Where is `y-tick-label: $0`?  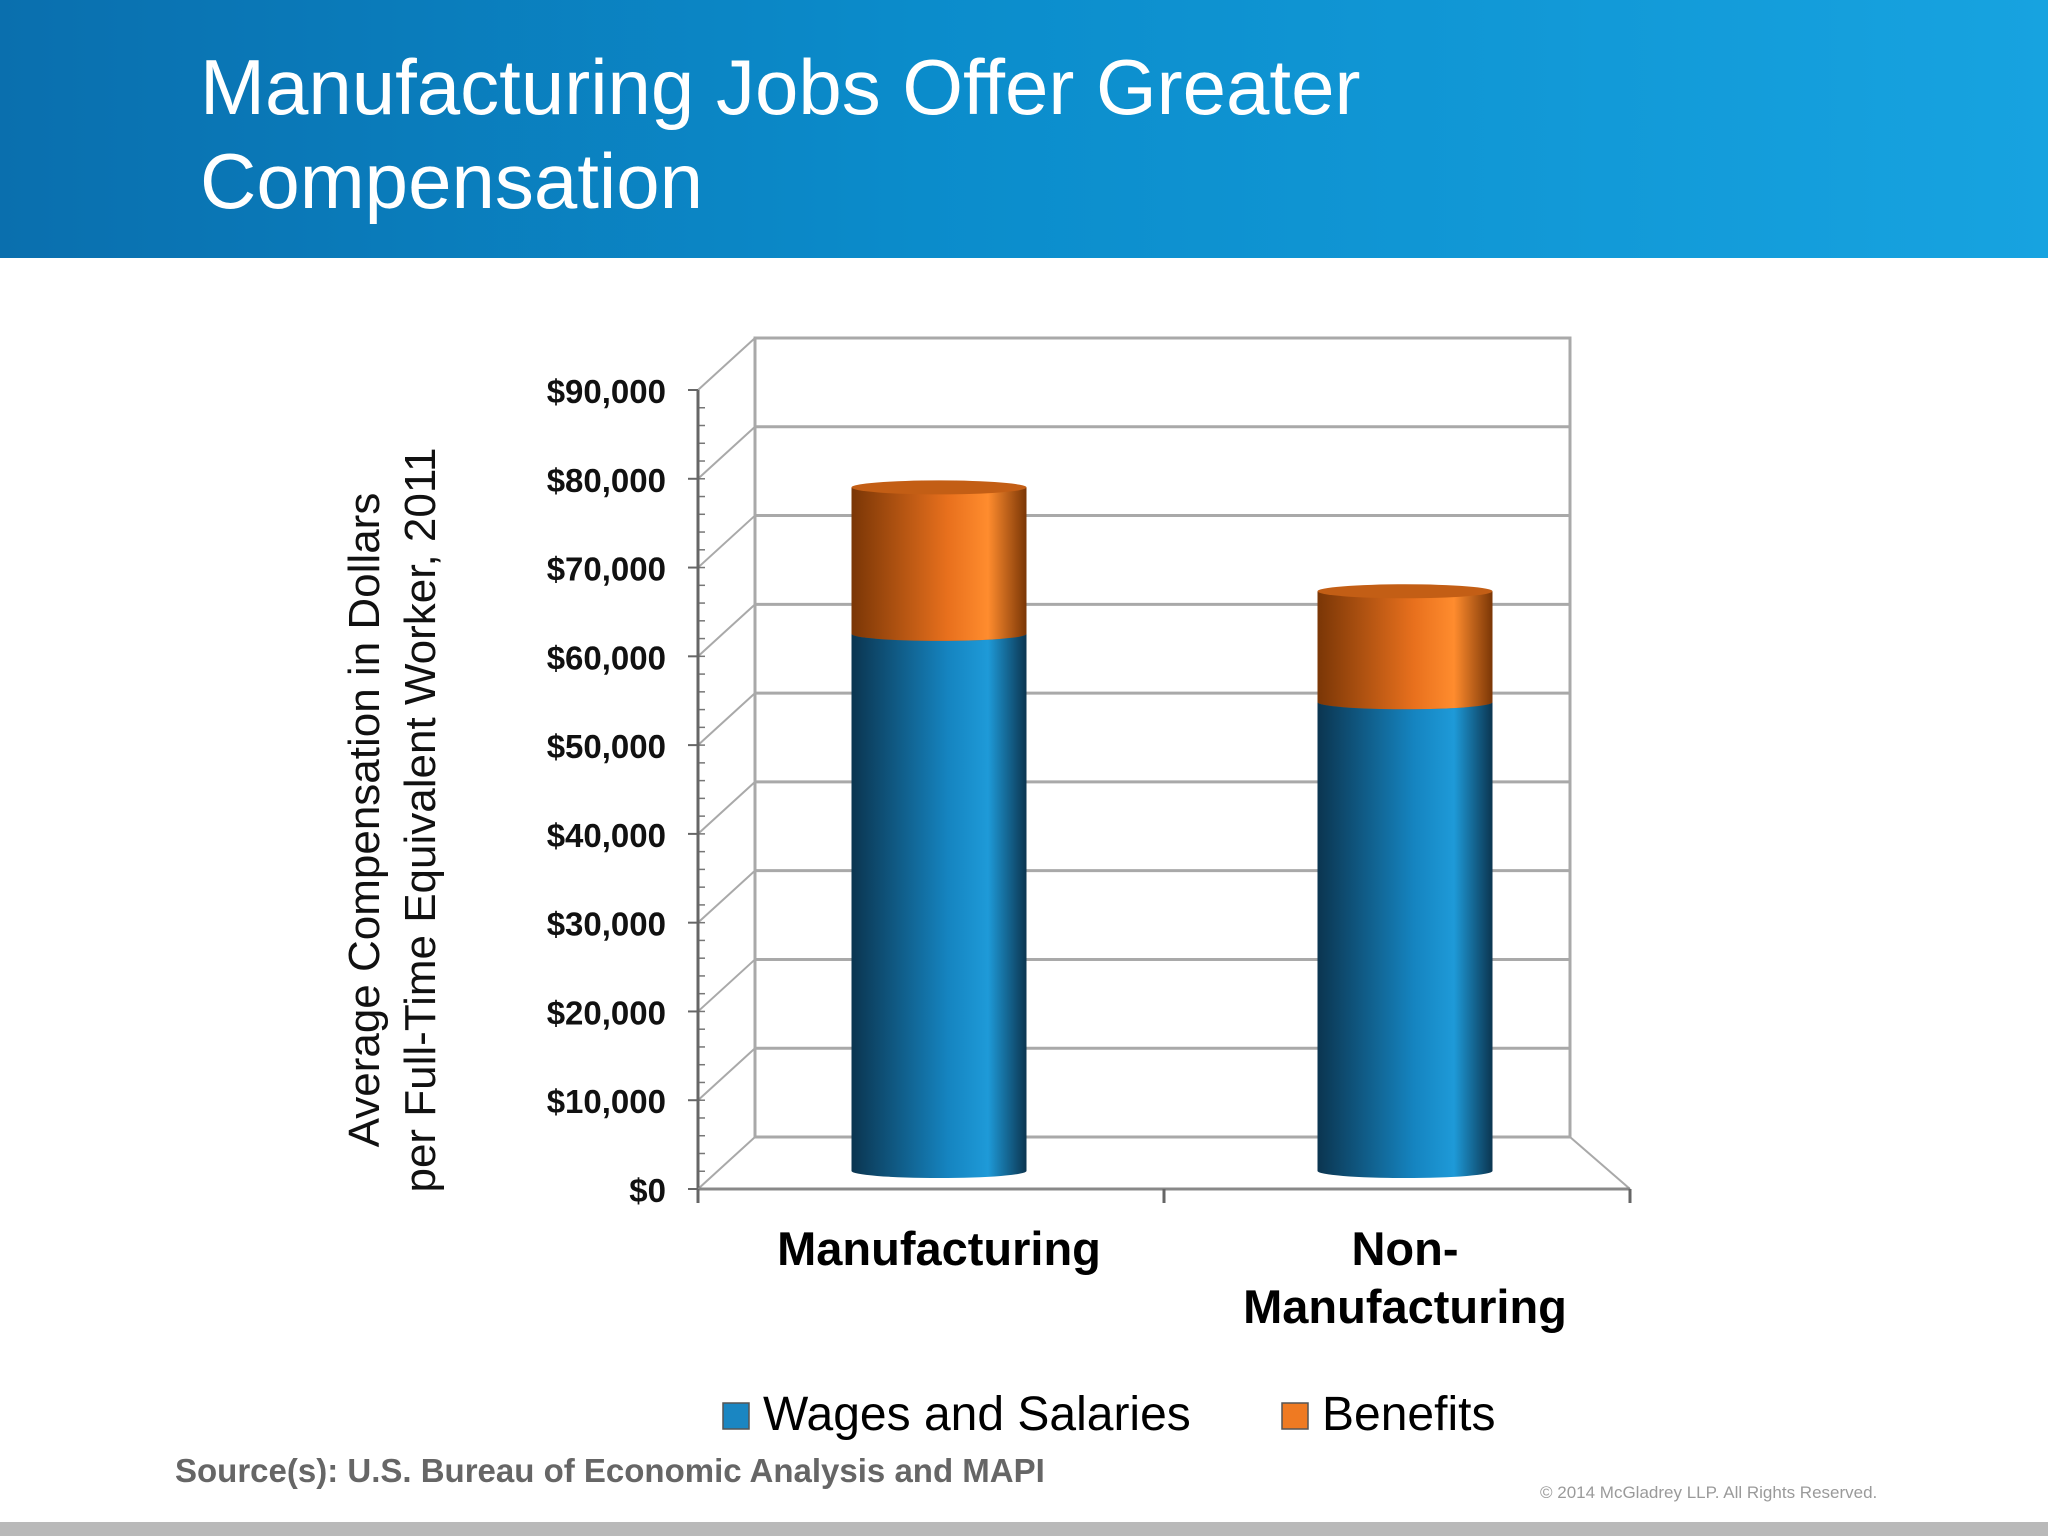 y-tick-label: $0 is located at coordinates (647, 1190).